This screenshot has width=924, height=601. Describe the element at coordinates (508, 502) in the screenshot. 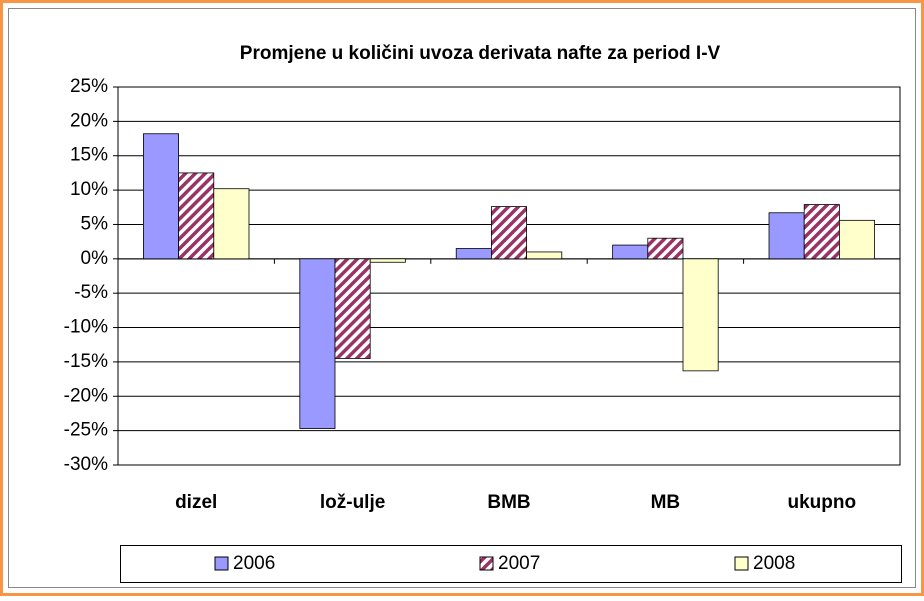

I see `x-tick-label: BMB` at that location.